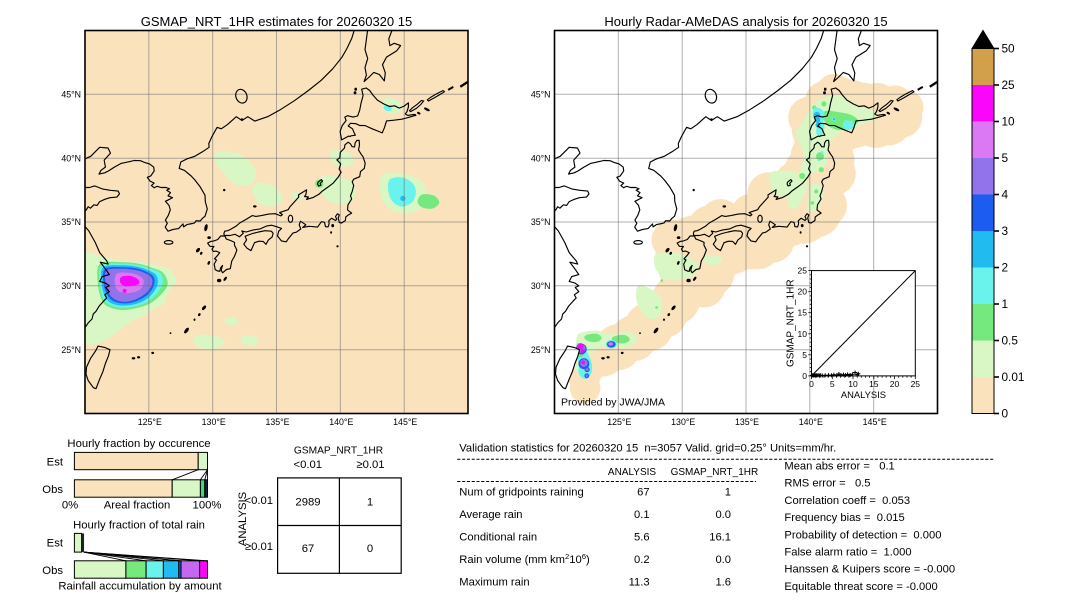  I want to click on svg-text: 4, so click(1005, 195).